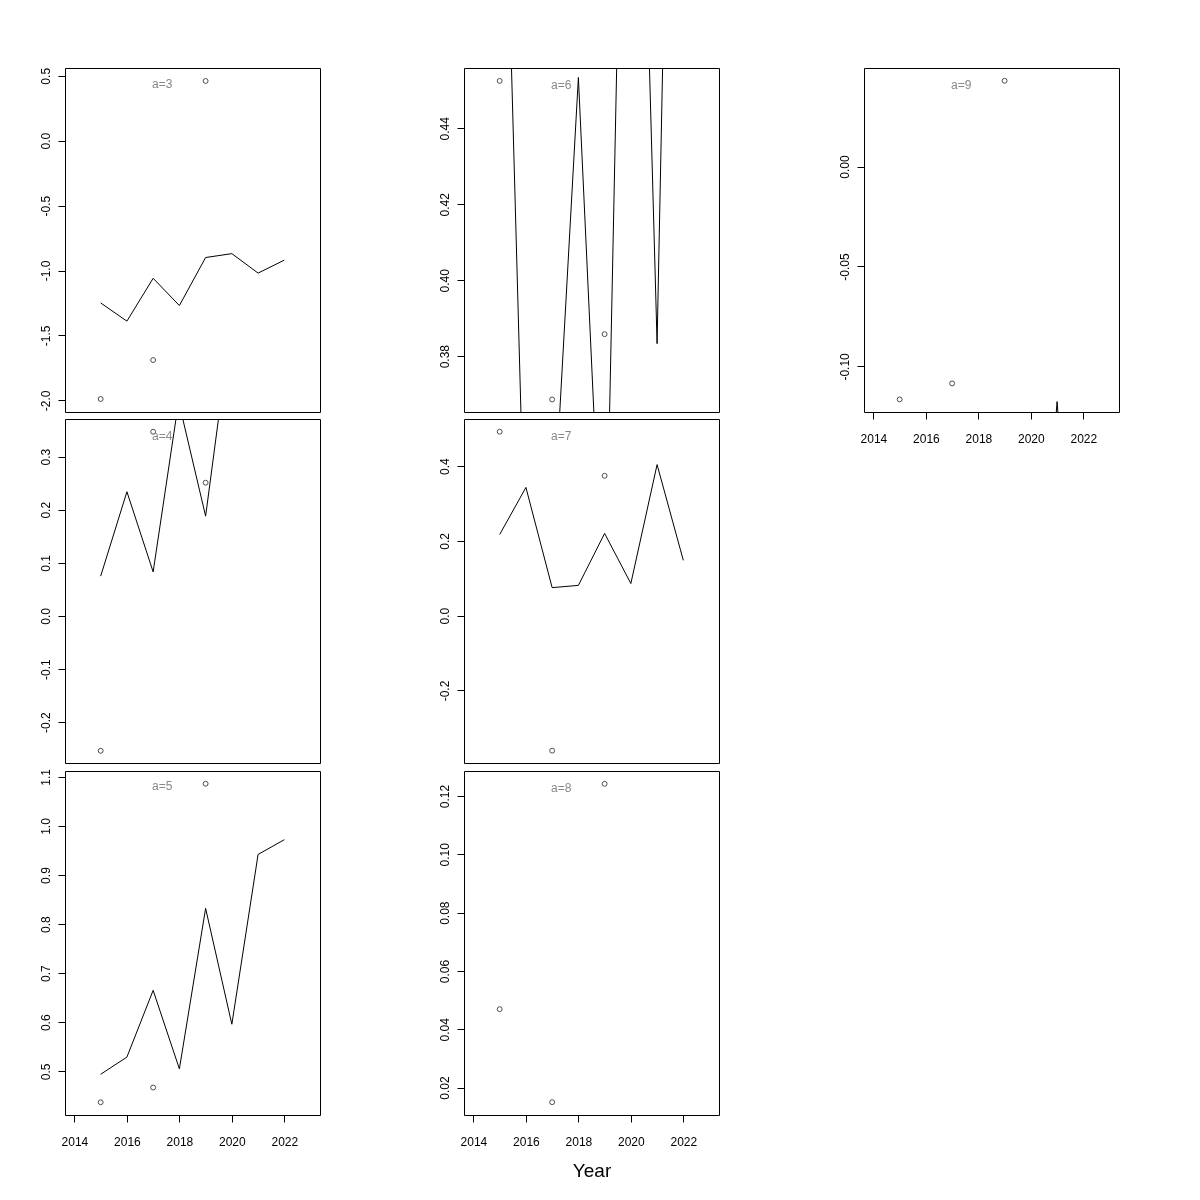 Image resolution: width=1200 pixels, height=1200 pixels. Describe the element at coordinates (45, 669) in the screenshot. I see `y-tick-label: -0.1` at that location.